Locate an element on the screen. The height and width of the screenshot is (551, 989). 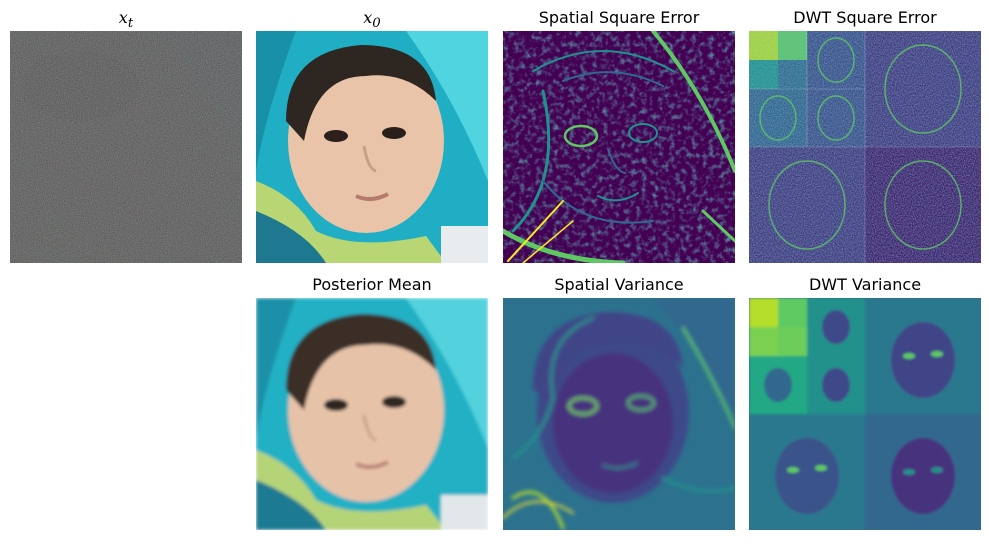
x0-title: x0 is located at coordinates (372, 21).